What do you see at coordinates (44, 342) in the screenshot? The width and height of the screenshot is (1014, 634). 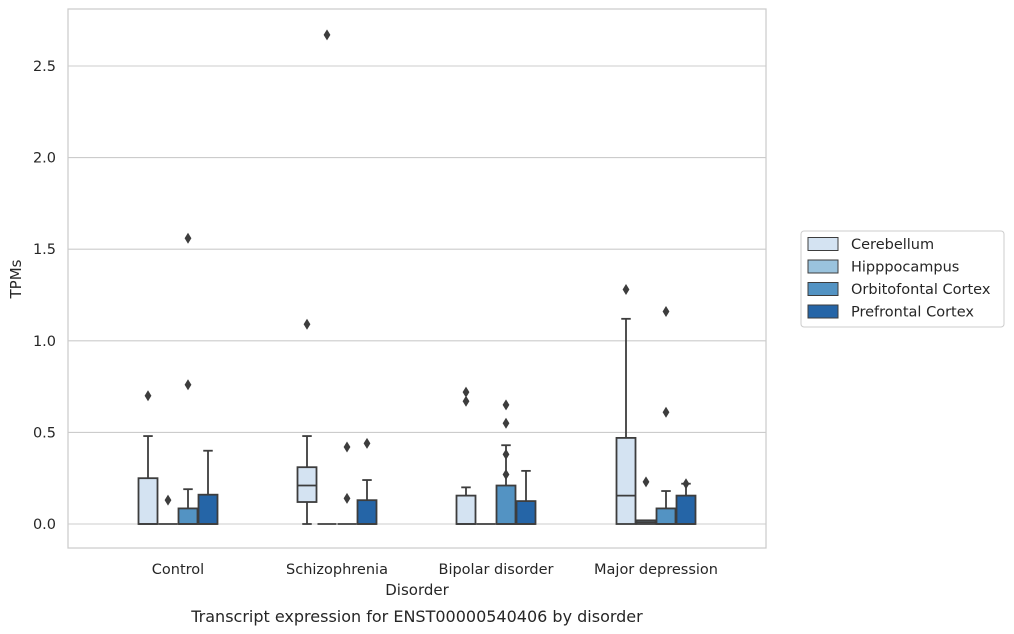 I see `y-tick-label: 1.0` at bounding box center [44, 342].